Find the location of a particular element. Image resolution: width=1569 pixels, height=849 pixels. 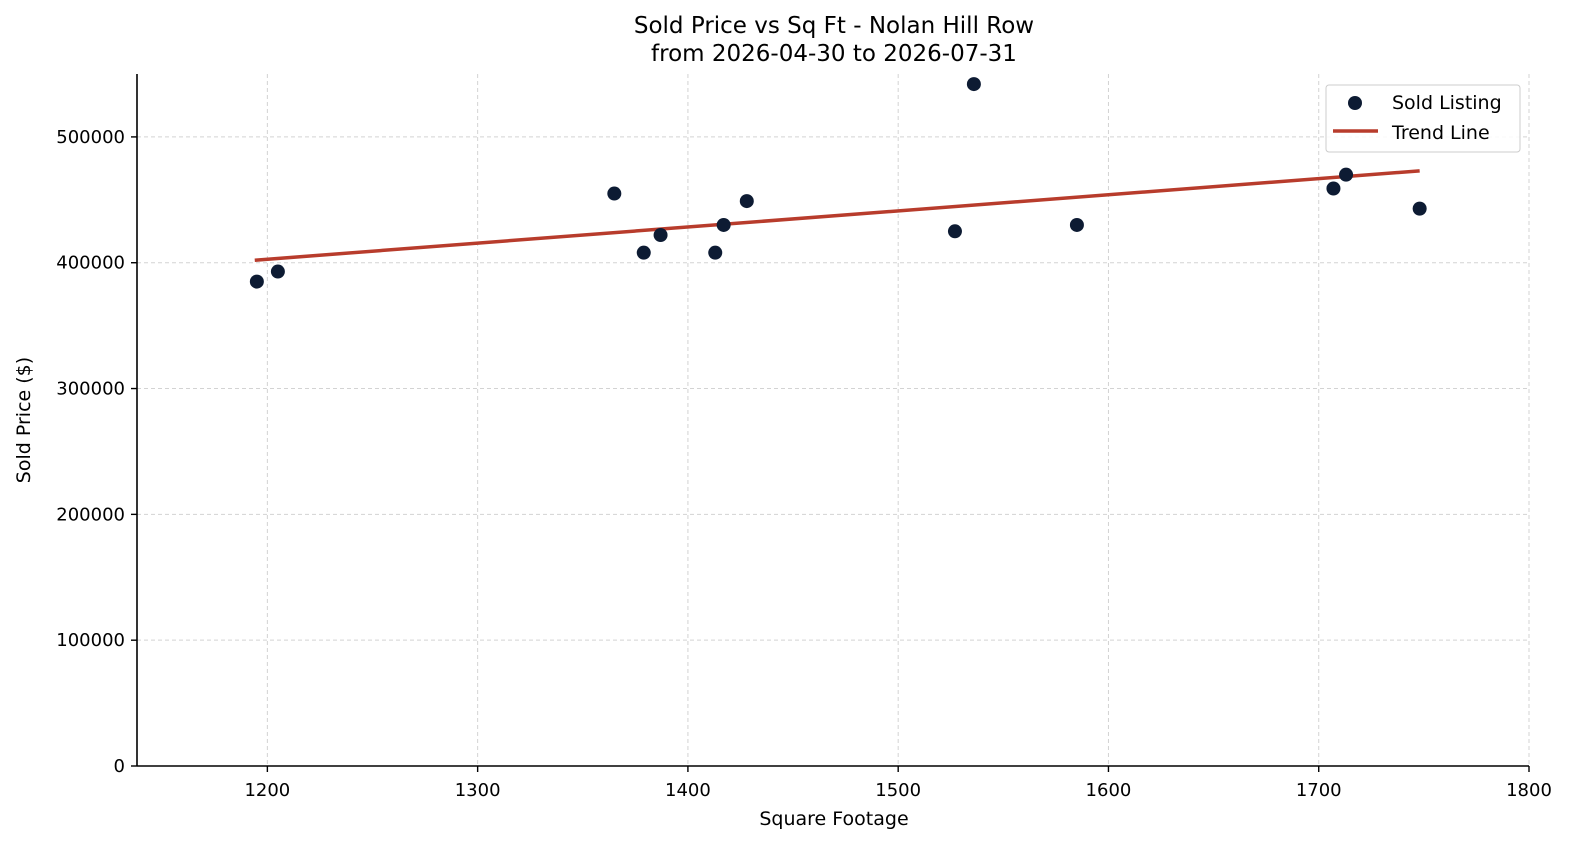

x-tick-label: 1800 is located at coordinates (1529, 790).